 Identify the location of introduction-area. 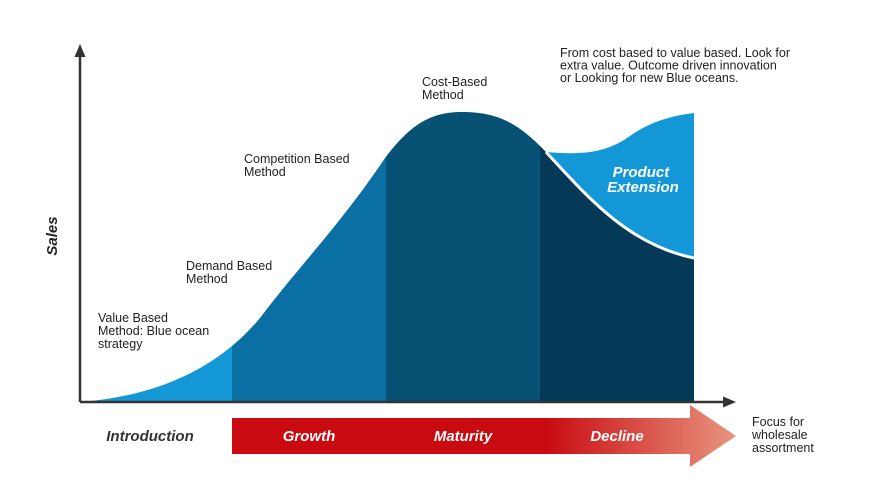
(156, 257).